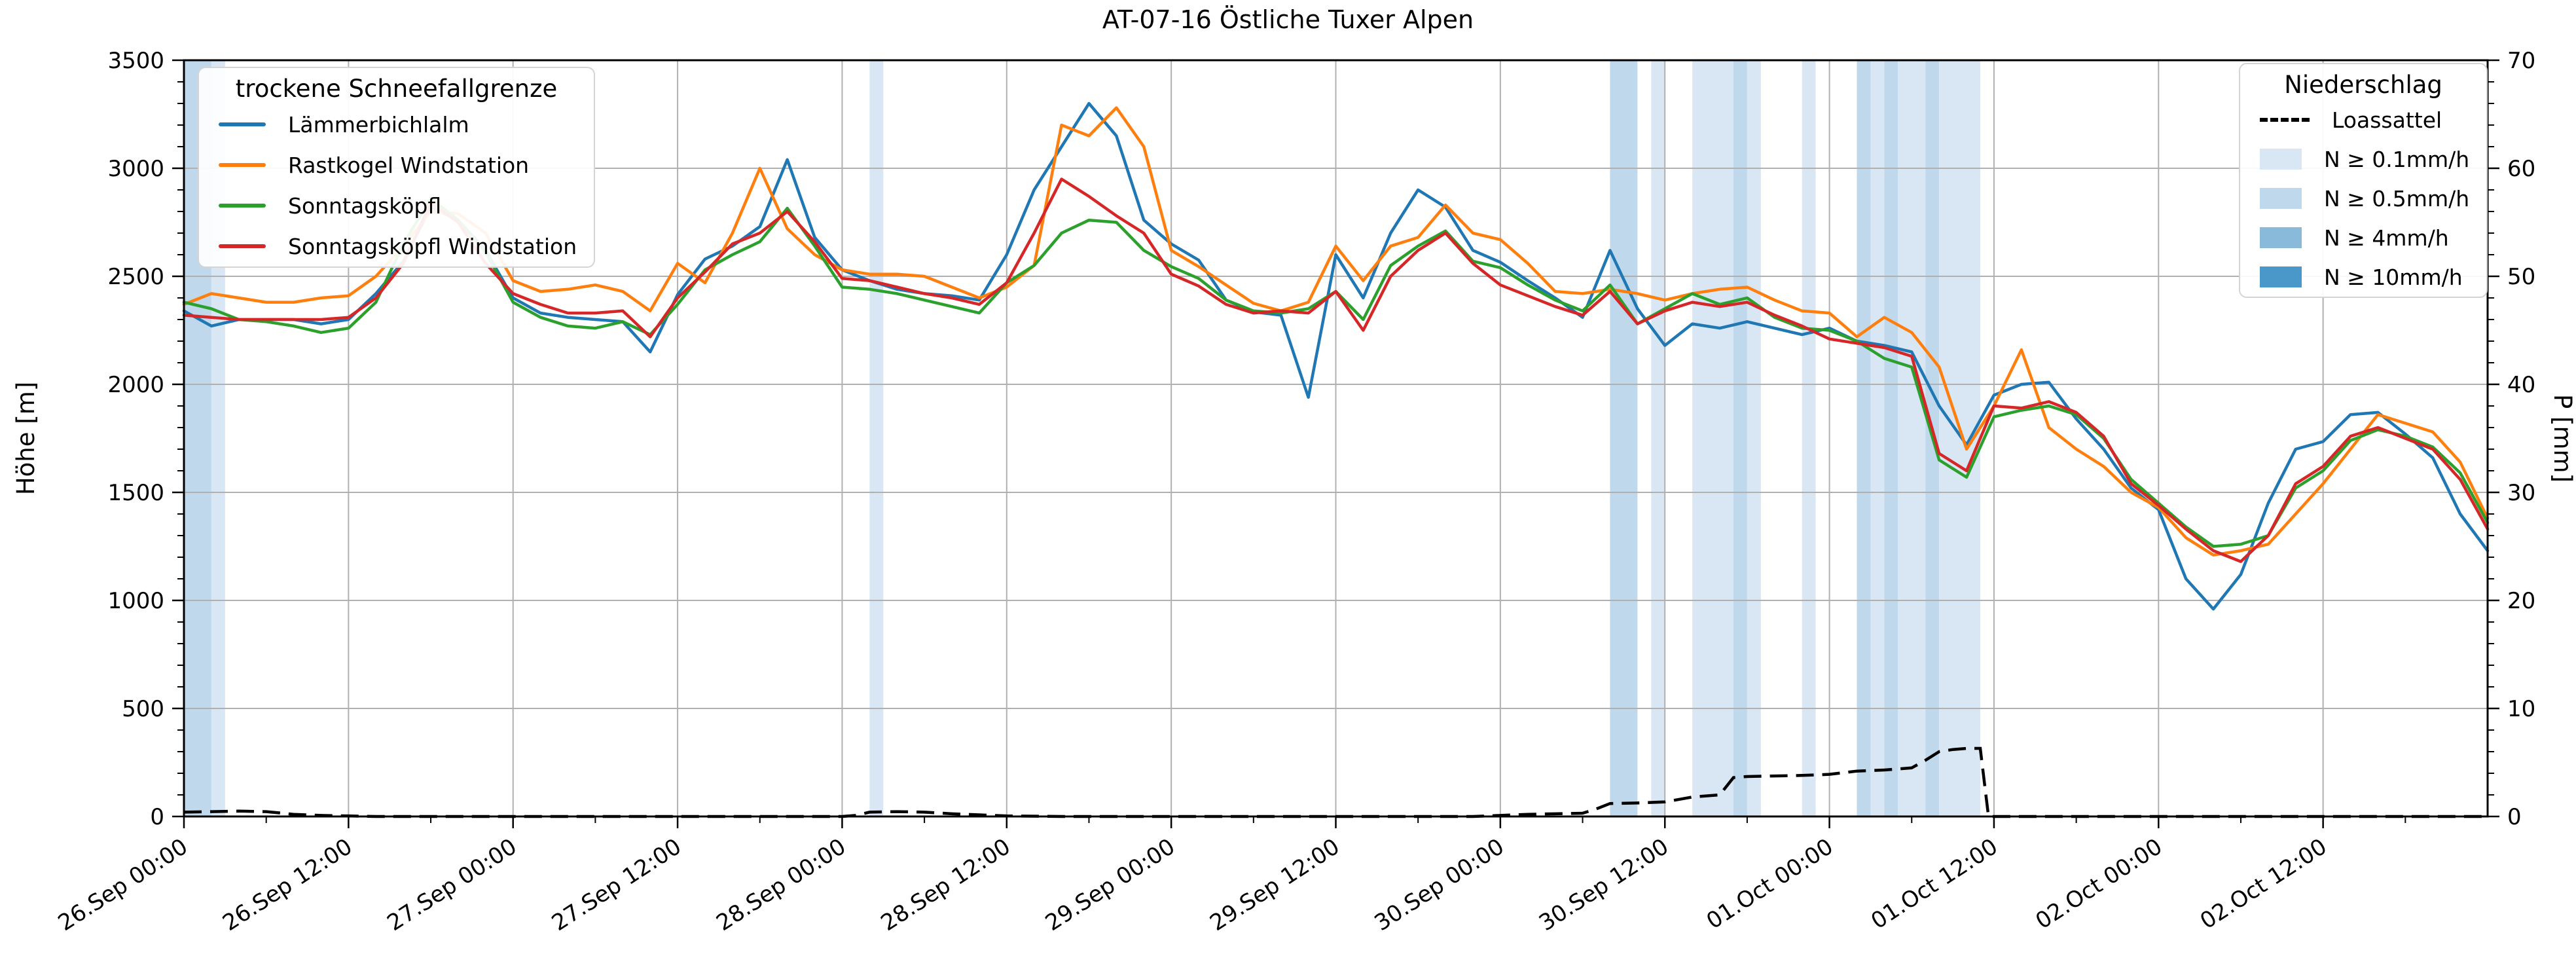 Image resolution: width=2576 pixels, height=971 pixels. I want to click on y-right-axis-label: P [mm], so click(2562, 438).